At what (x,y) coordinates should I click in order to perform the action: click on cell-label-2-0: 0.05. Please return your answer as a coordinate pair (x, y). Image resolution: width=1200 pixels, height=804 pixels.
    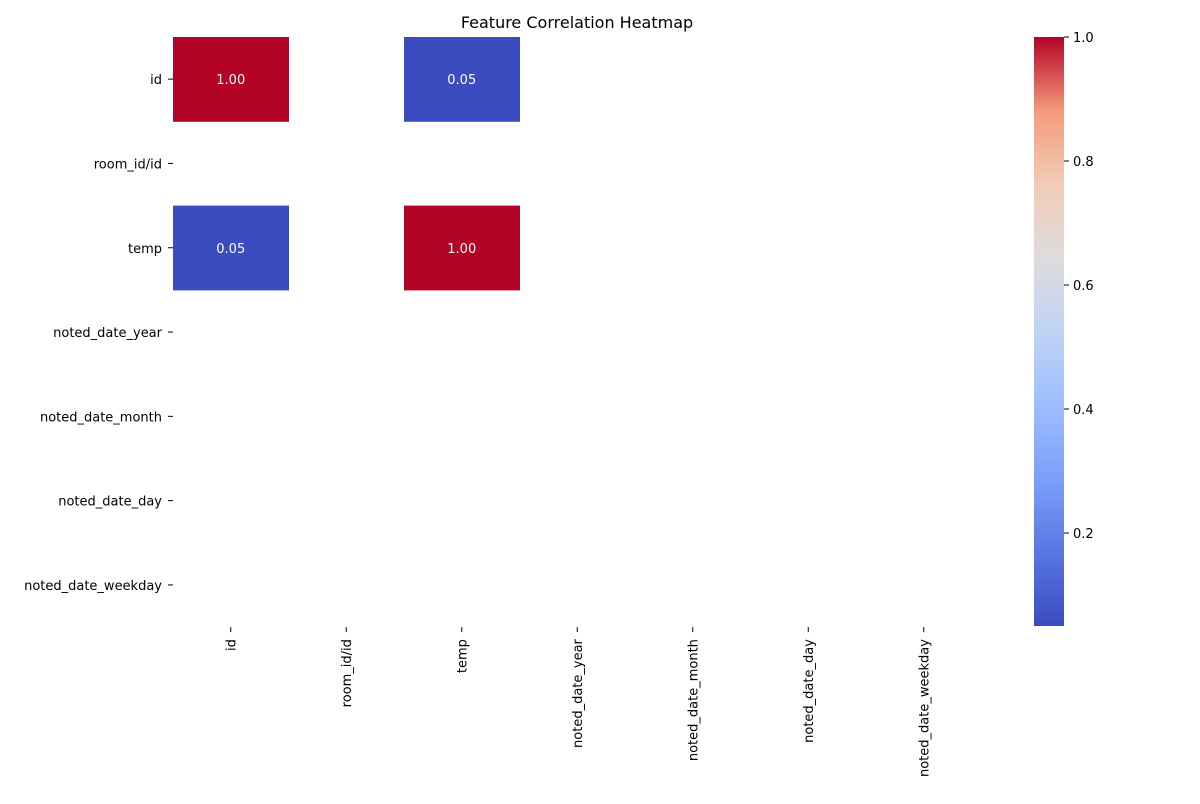
    Looking at the image, I should click on (230, 249).